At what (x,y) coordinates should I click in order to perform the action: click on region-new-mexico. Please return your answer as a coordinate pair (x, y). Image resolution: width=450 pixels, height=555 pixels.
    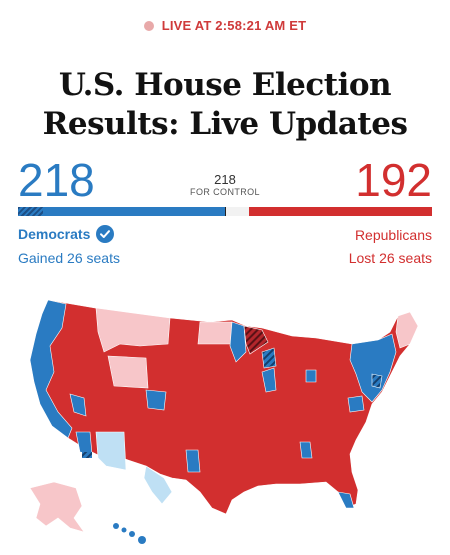
    Looking at the image, I should click on (111, 451).